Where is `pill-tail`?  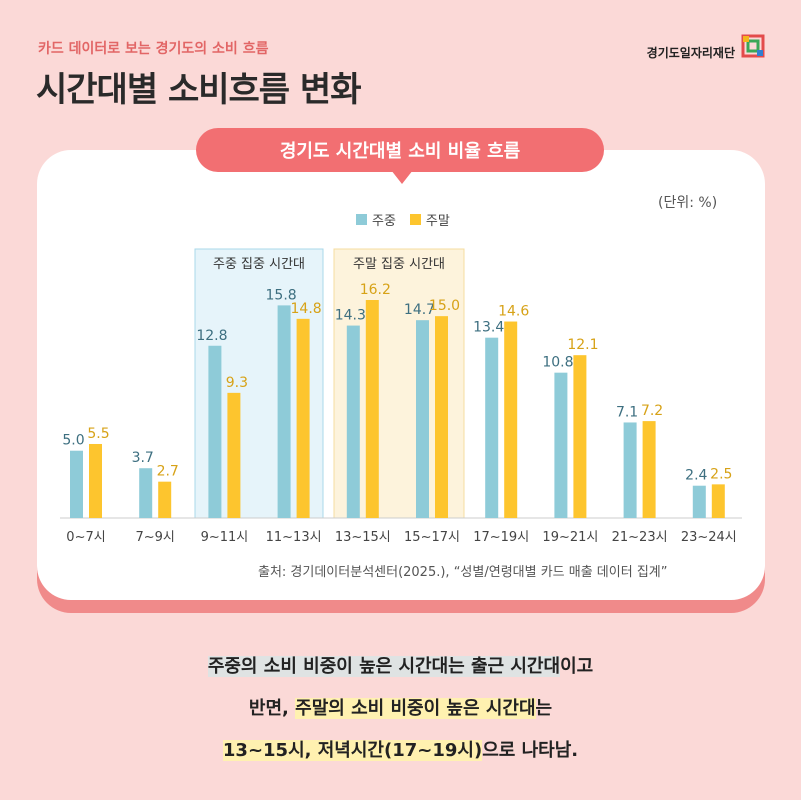 pill-tail is located at coordinates (402, 177).